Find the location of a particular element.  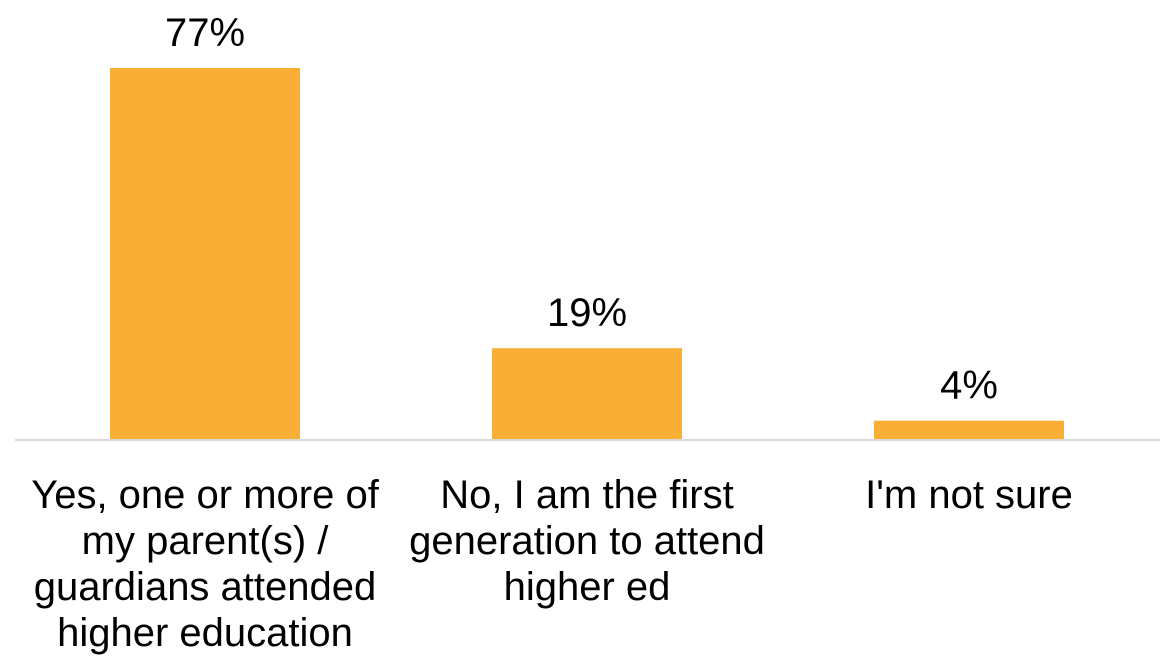

category-label-1-line-1: Yes, one or more of is located at coordinates (205, 495).